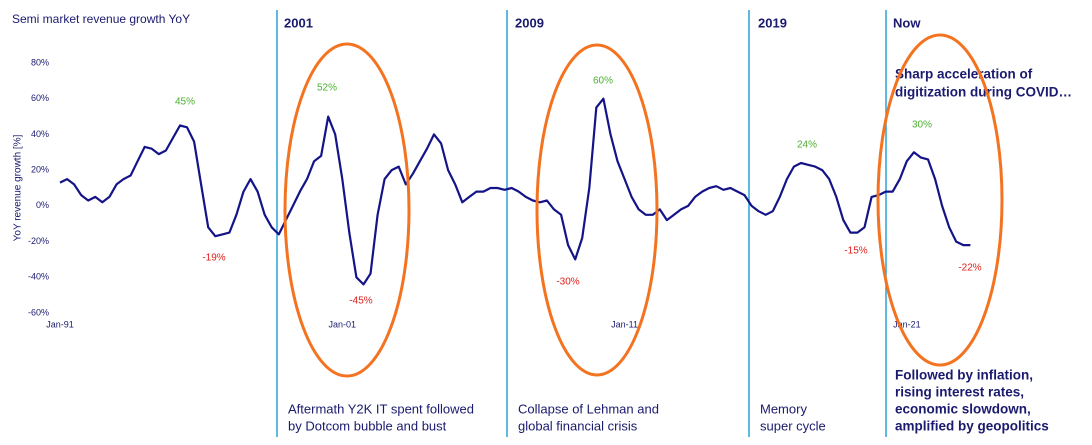 This screenshot has width=1092, height=445. I want to click on y-tick-label: 0%, so click(42, 205).